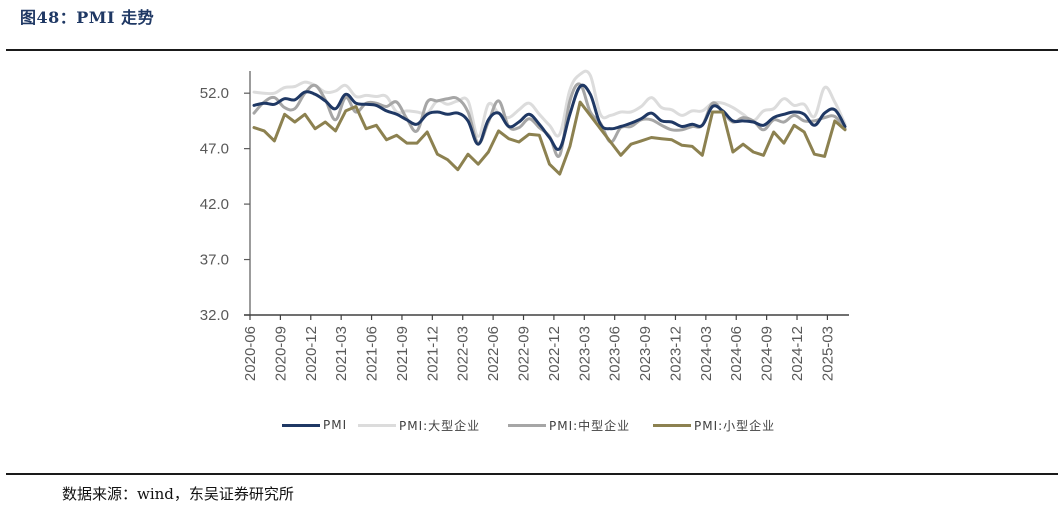 The image size is (1064, 521). Describe the element at coordinates (377, 425) in the screenshot. I see `legend-swatch-large` at that location.